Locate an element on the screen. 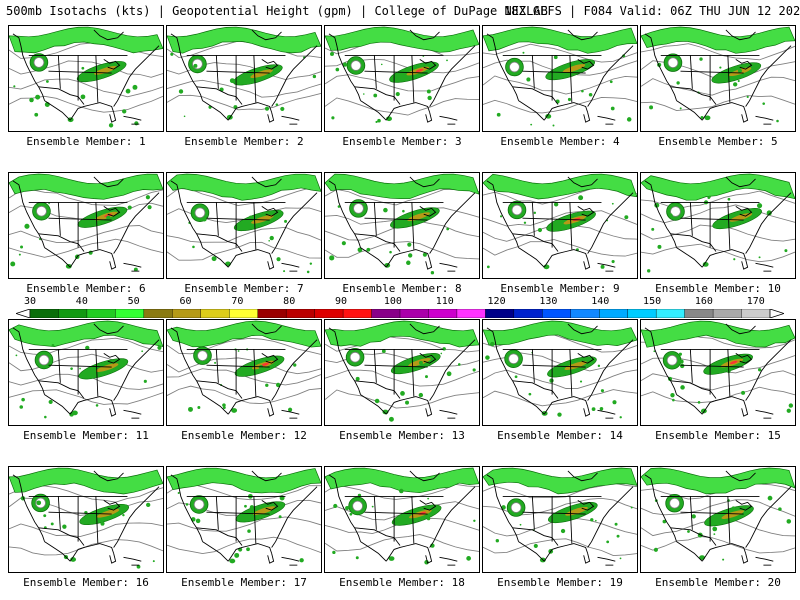 The width and height of the screenshot is (800, 600). ensemble-member-label: Ensemble Member: 14 is located at coordinates (560, 435).